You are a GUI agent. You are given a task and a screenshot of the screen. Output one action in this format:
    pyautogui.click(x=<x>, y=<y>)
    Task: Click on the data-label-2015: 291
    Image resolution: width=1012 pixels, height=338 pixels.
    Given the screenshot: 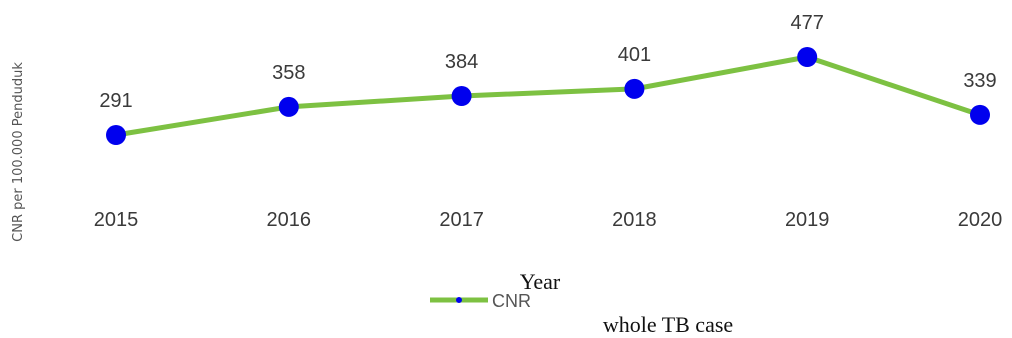 What is the action you would take?
    pyautogui.click(x=115, y=101)
    